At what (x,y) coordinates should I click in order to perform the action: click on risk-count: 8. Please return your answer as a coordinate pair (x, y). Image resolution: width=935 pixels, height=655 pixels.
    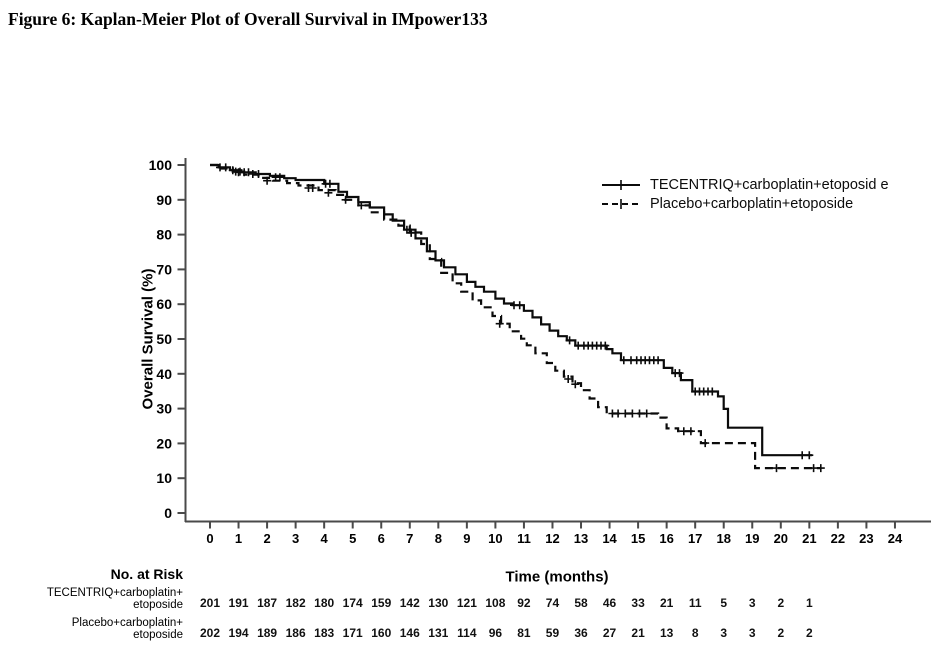
    Looking at the image, I should click on (695, 633).